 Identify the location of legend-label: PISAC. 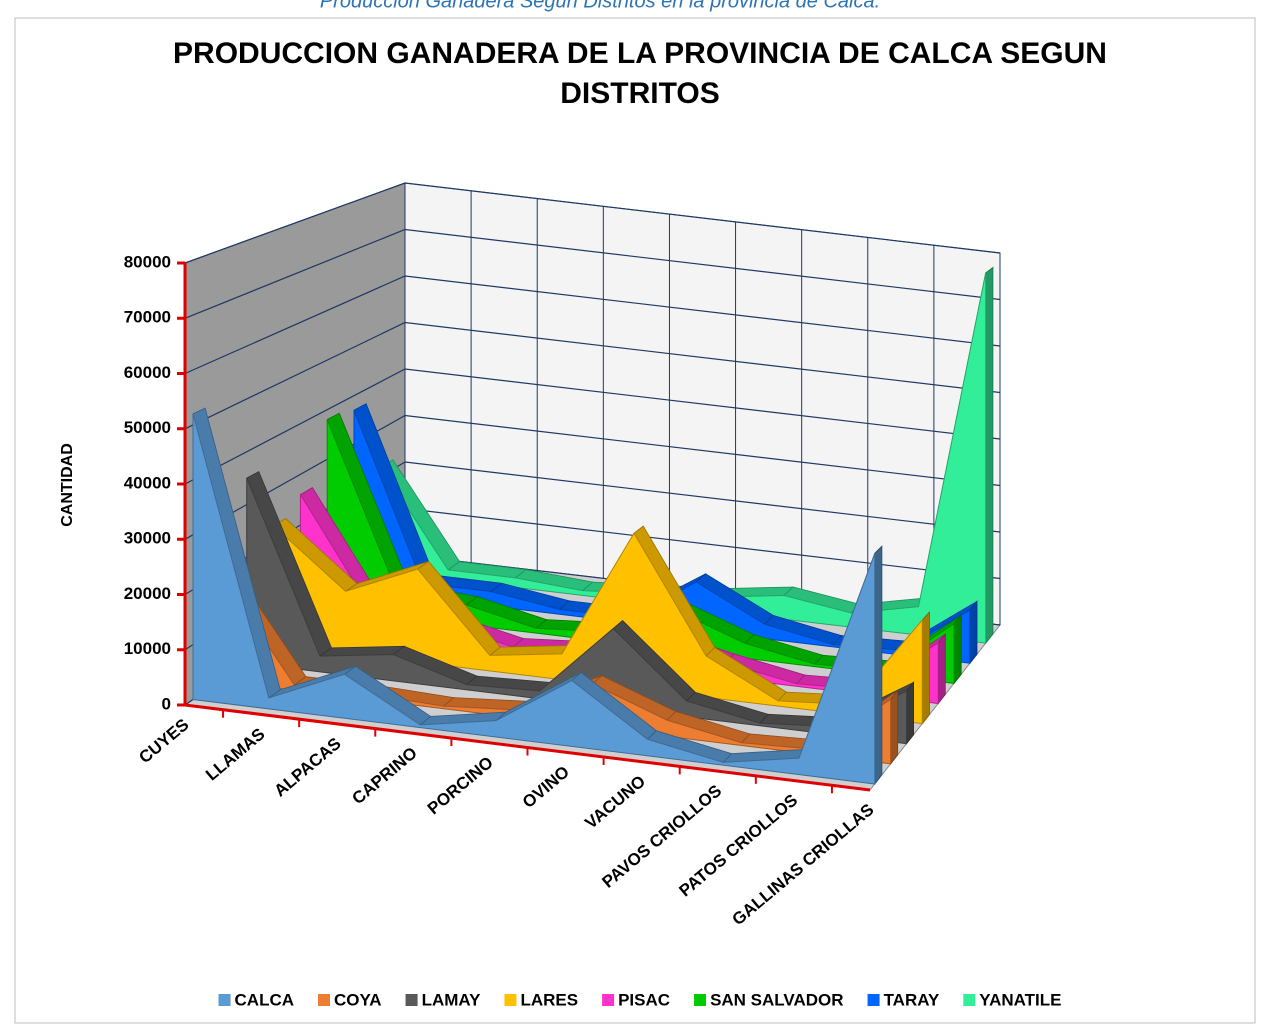
(644, 999).